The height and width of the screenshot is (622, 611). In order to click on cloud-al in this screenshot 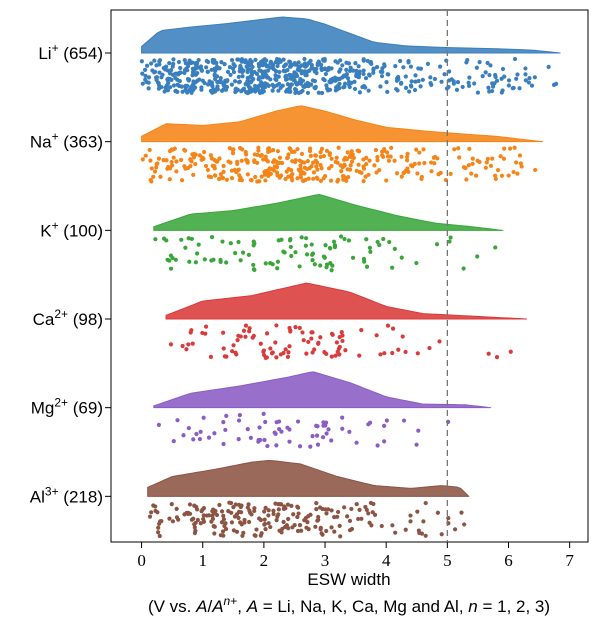, I will do `click(308, 478)`.